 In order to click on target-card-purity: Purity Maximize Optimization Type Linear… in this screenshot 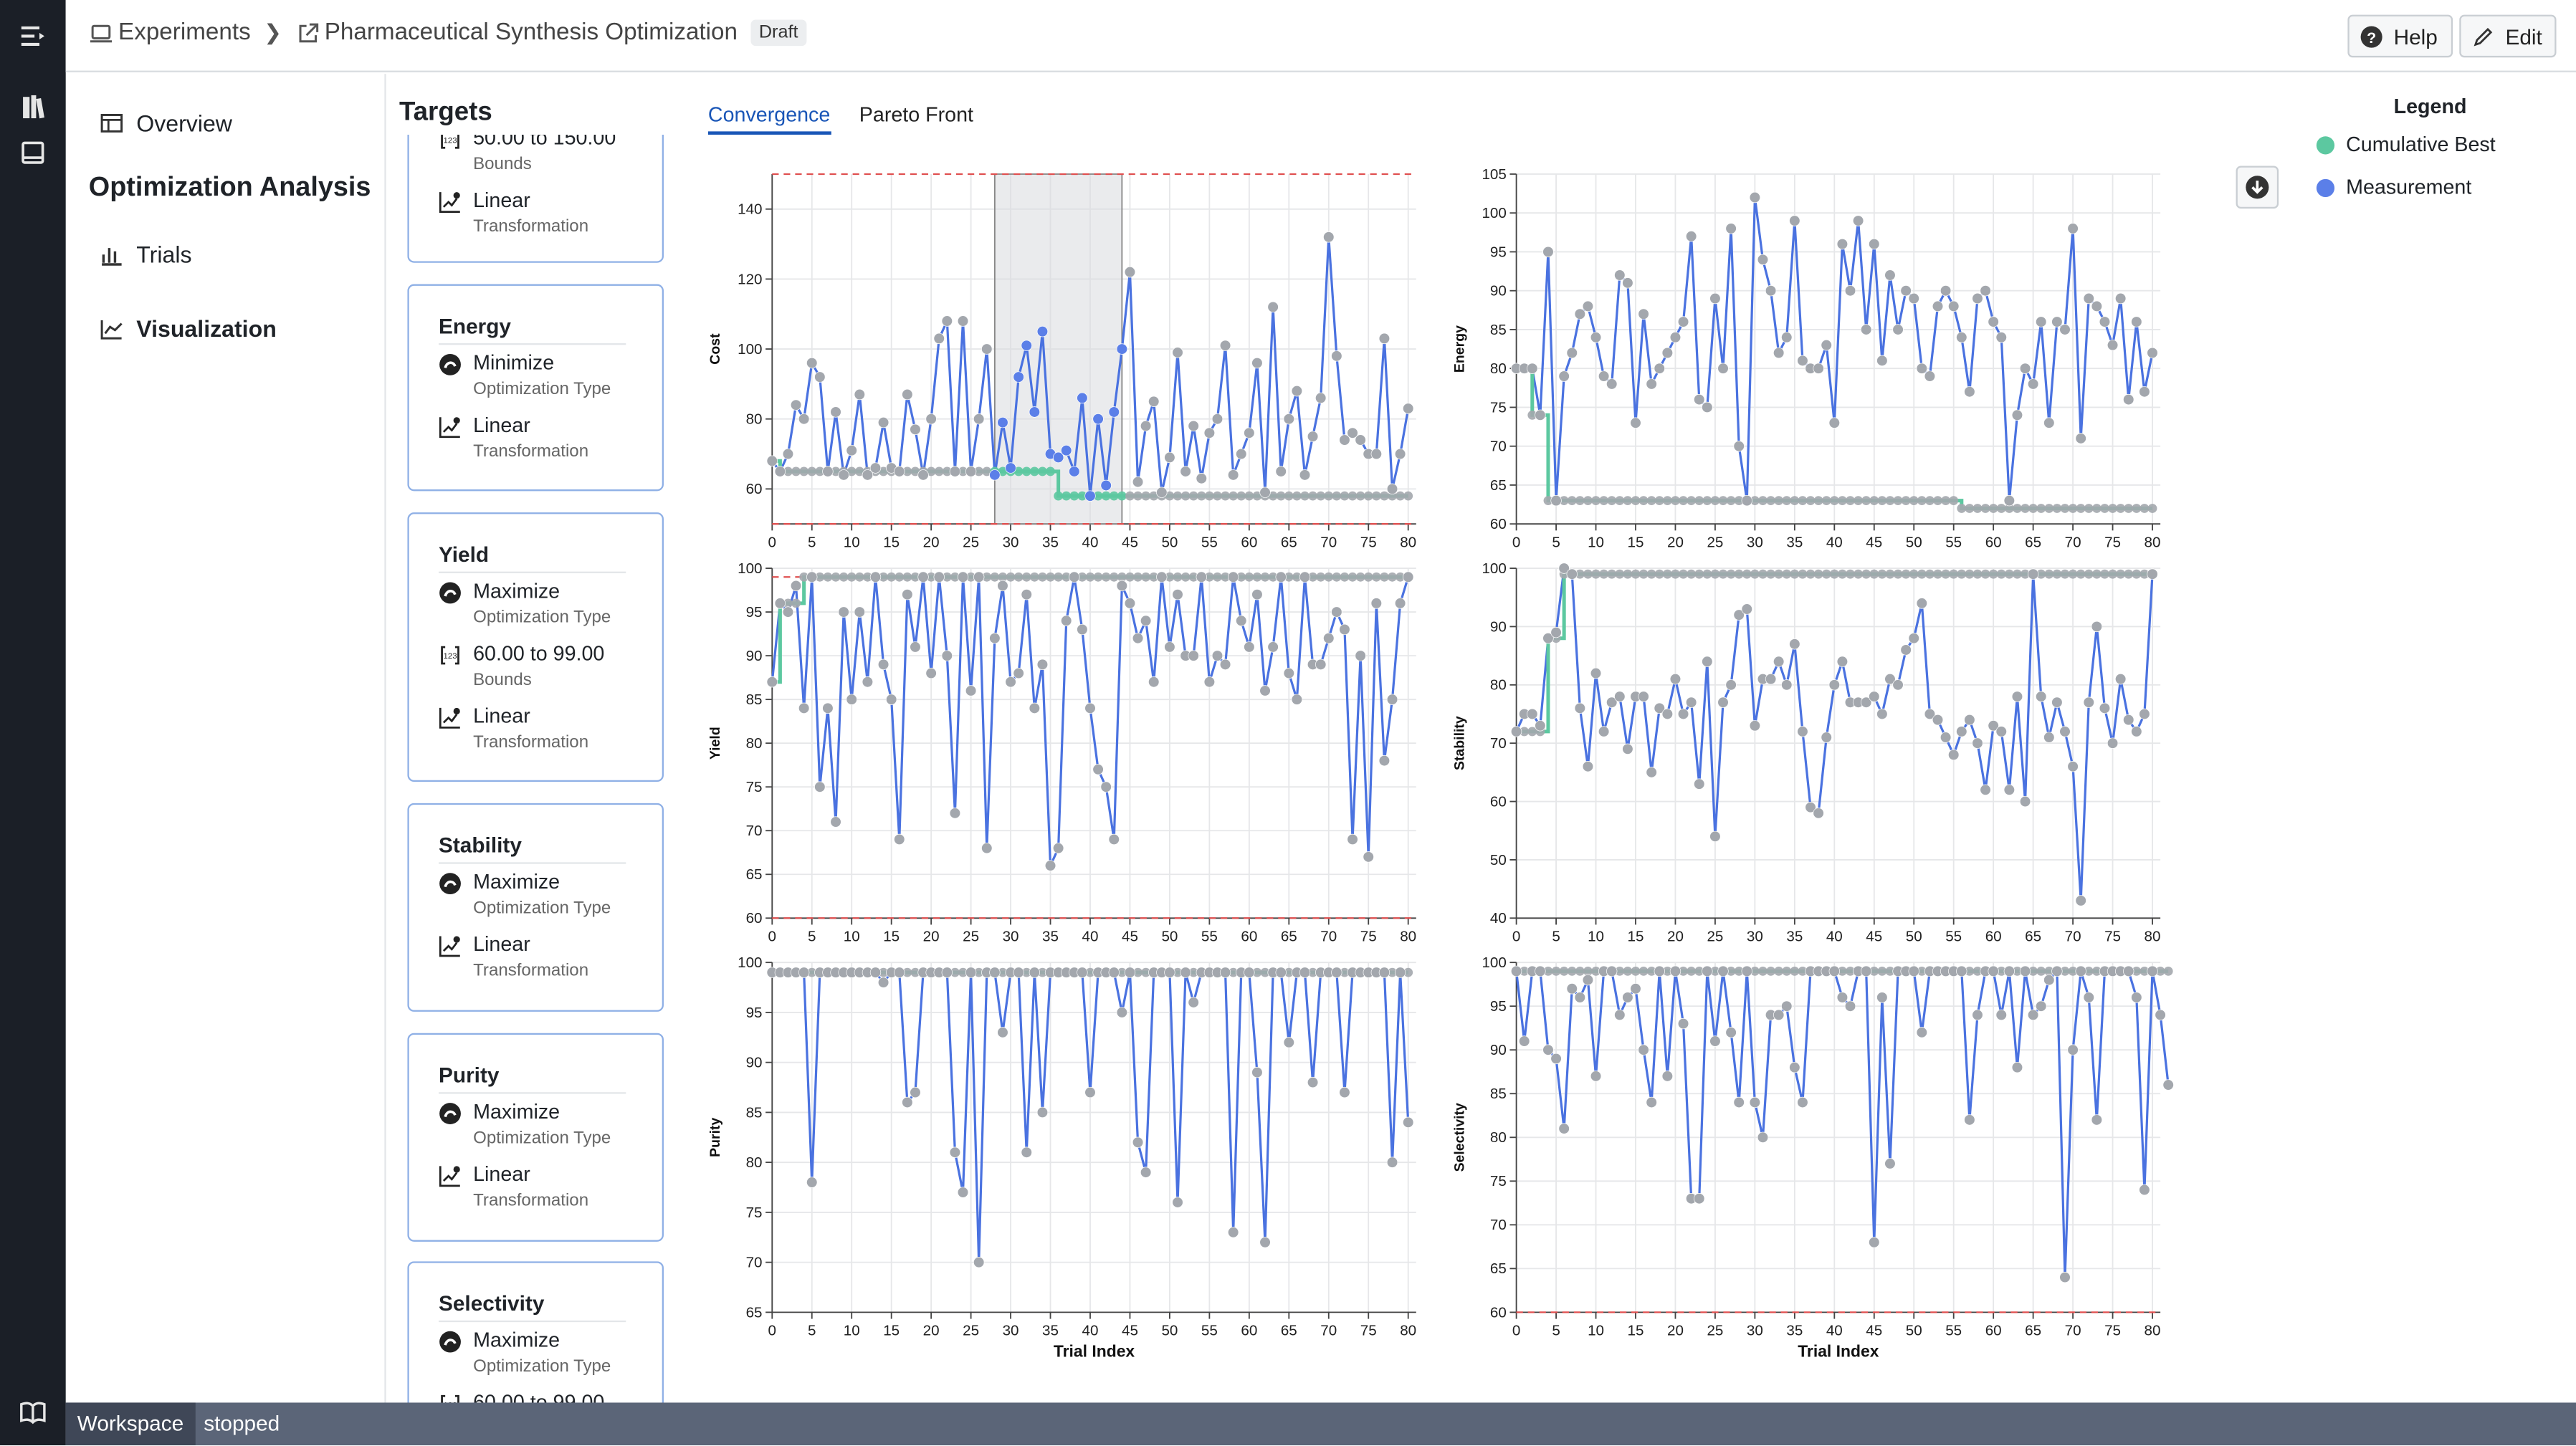, I will do `click(535, 1137)`.